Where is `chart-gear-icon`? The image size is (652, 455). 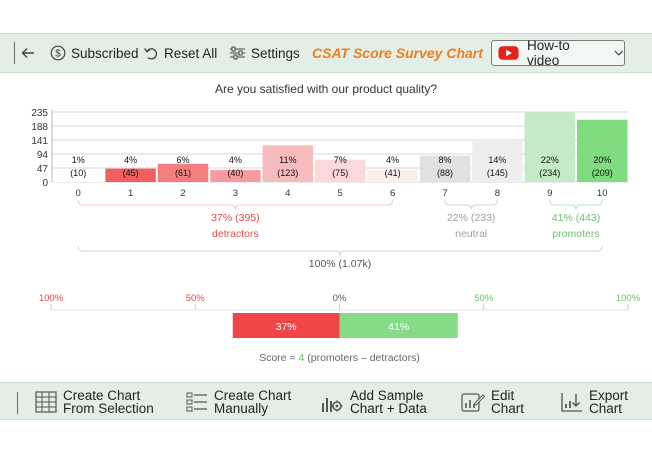
chart-gear-icon is located at coordinates (332, 405).